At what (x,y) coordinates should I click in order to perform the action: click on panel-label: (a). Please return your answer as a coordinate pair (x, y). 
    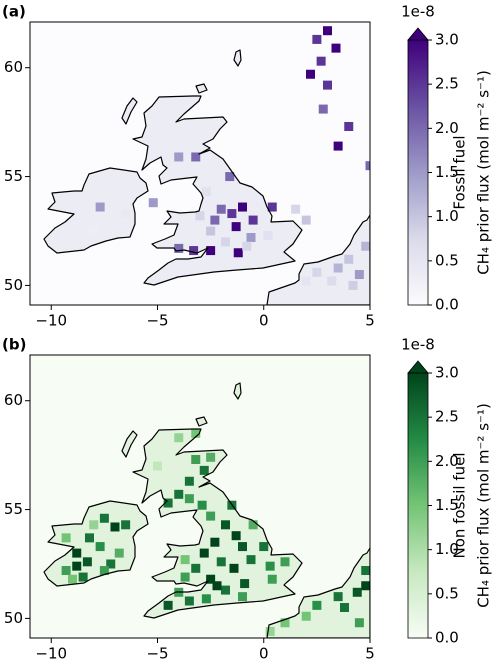
    Looking at the image, I should click on (14, 12).